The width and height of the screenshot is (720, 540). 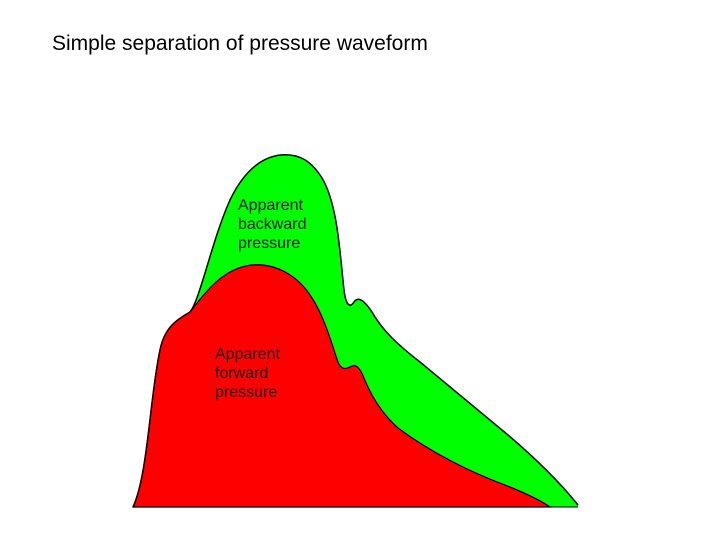 I want to click on backward-label-line: pressure, so click(x=269, y=243).